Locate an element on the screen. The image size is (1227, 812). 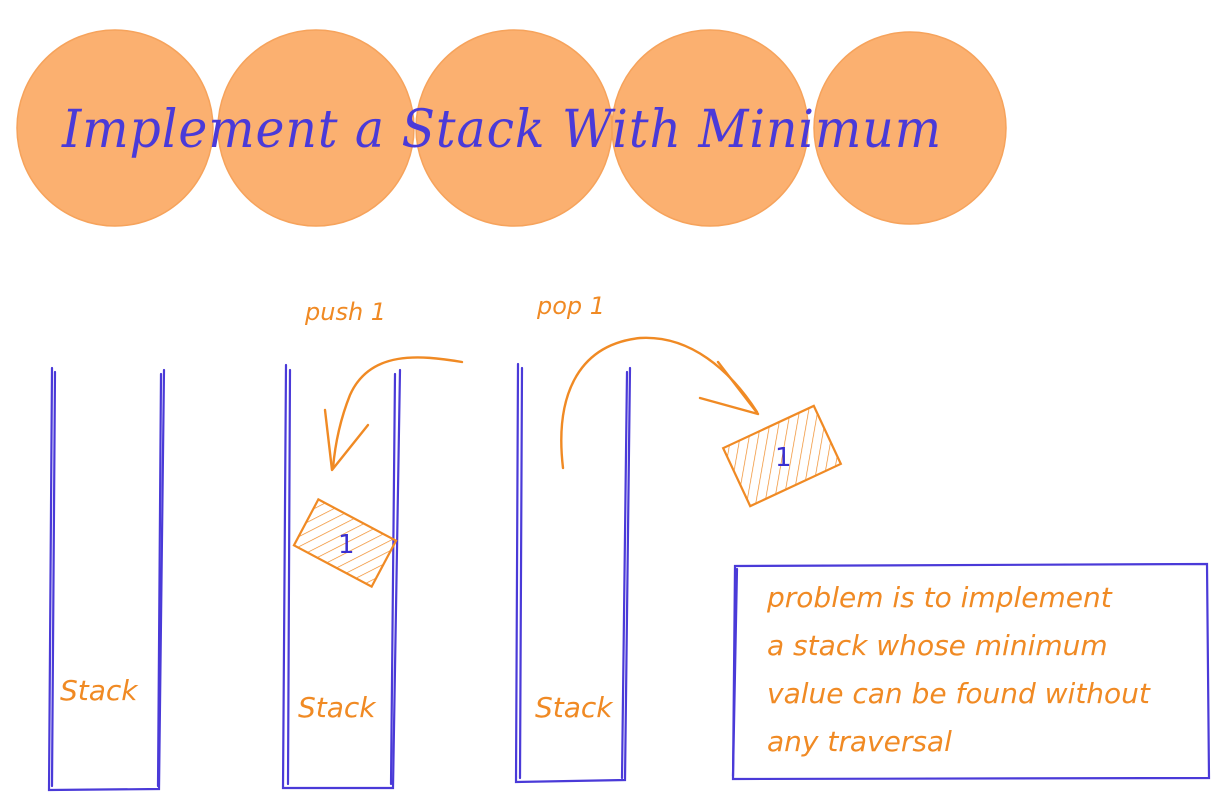
pop-label: pop 1 is located at coordinates (570, 306).